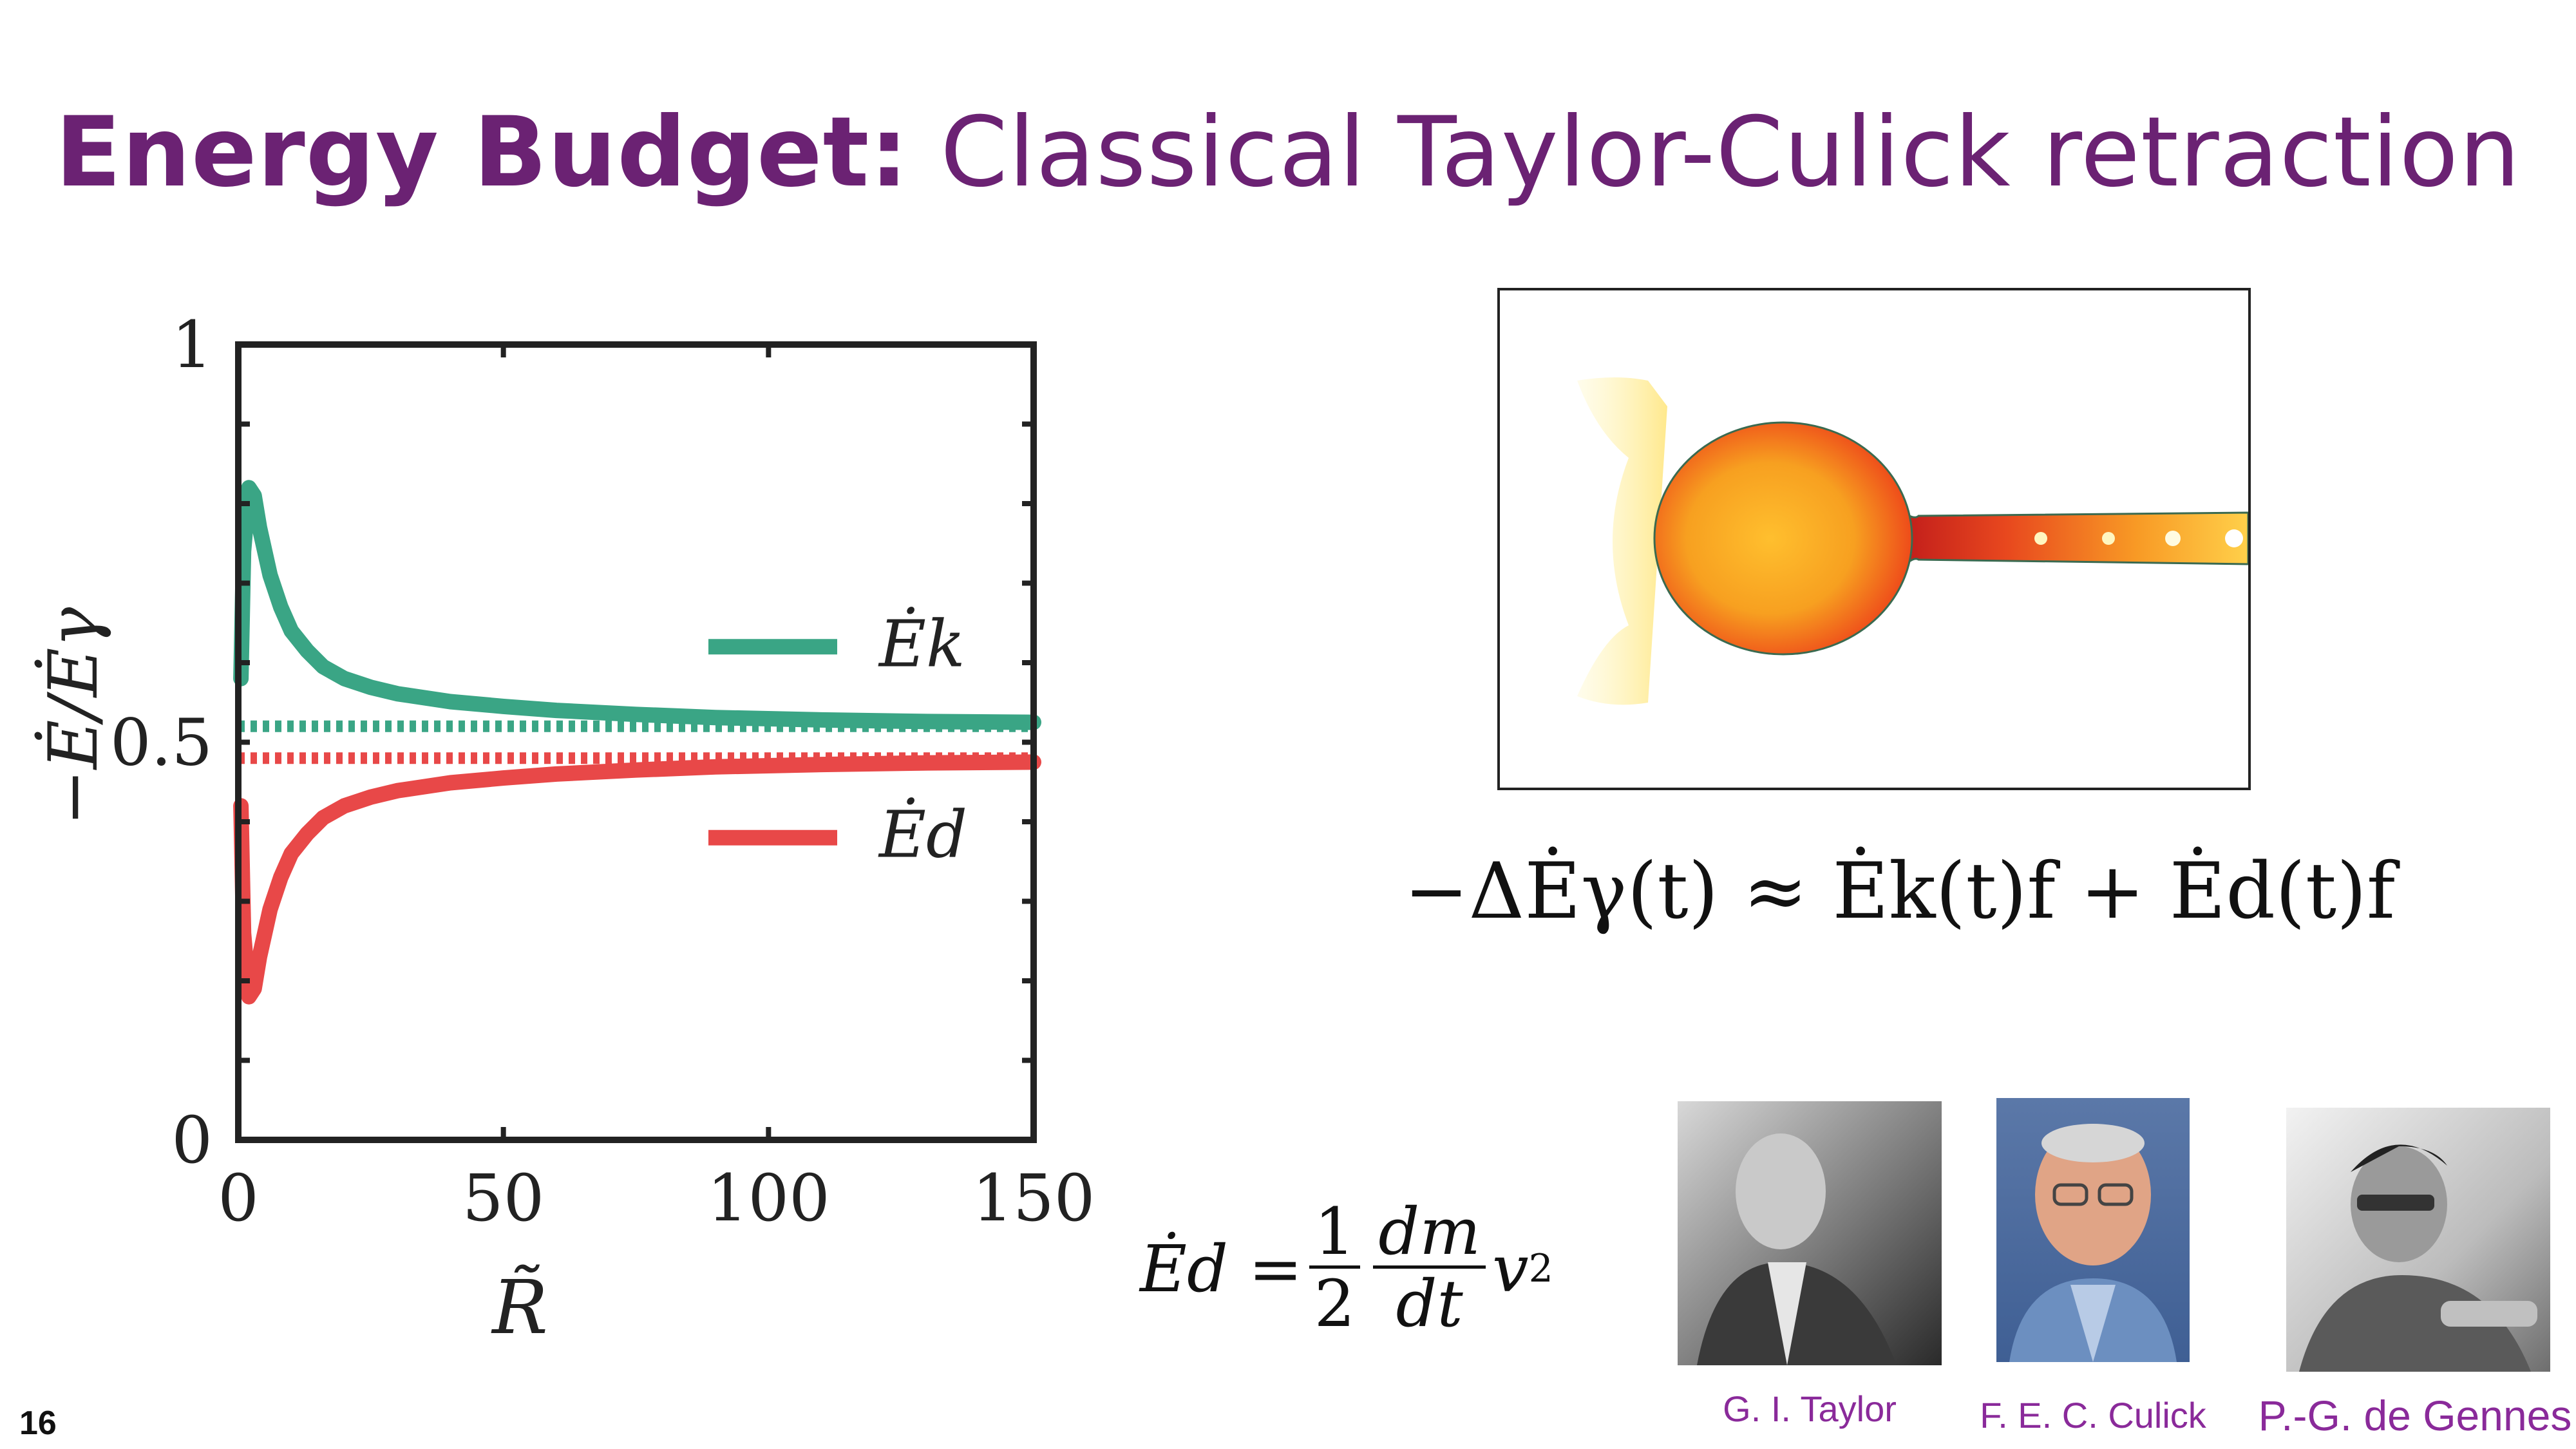  What do you see at coordinates (1913, 541) in the screenshot?
I see `retraction-drop-drawing` at bounding box center [1913, 541].